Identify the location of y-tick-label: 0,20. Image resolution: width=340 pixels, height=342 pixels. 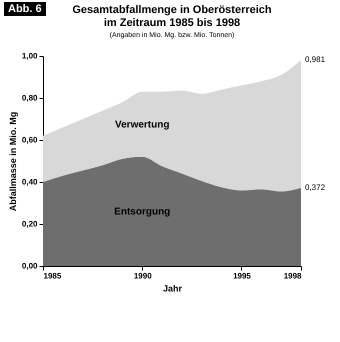
(30, 224).